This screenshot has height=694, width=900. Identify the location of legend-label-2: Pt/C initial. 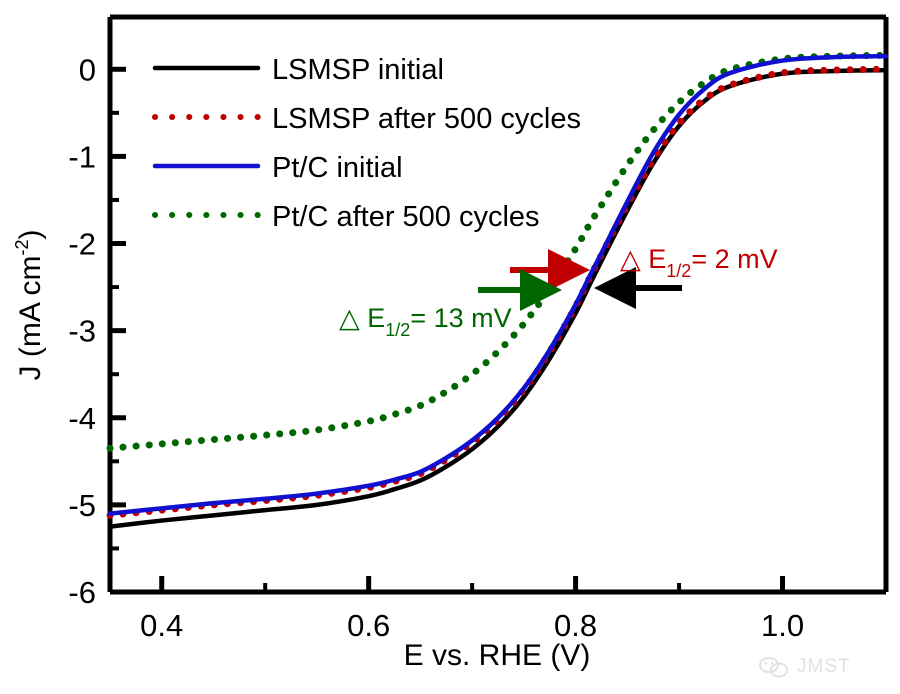
(337, 168).